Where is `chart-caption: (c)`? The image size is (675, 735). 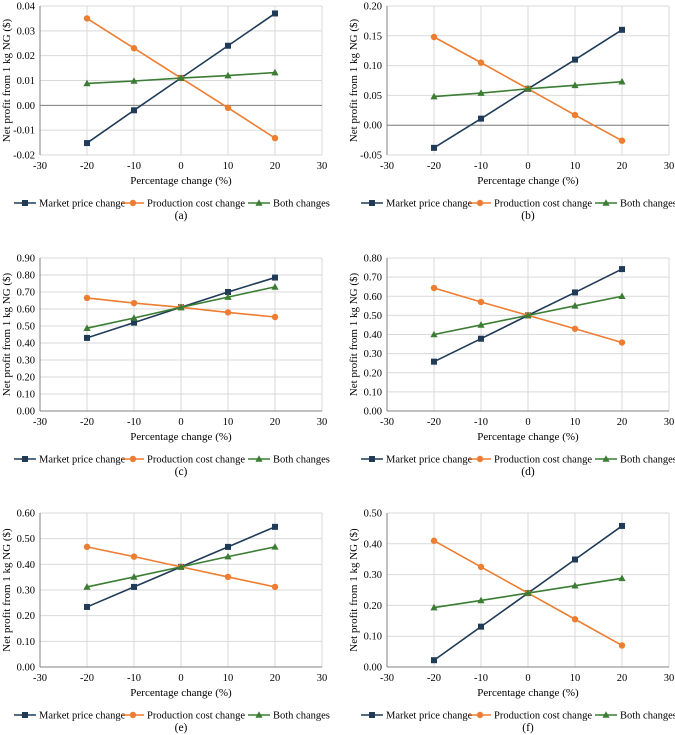 chart-caption: (c) is located at coordinates (181, 472).